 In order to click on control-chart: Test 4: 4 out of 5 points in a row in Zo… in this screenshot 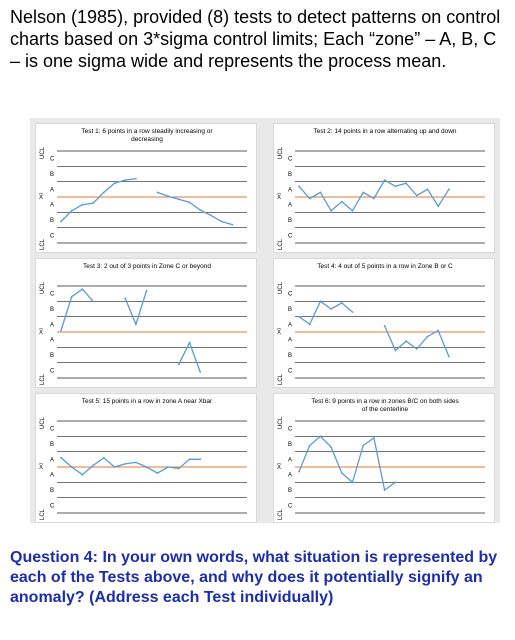, I will do `click(384, 323)`.